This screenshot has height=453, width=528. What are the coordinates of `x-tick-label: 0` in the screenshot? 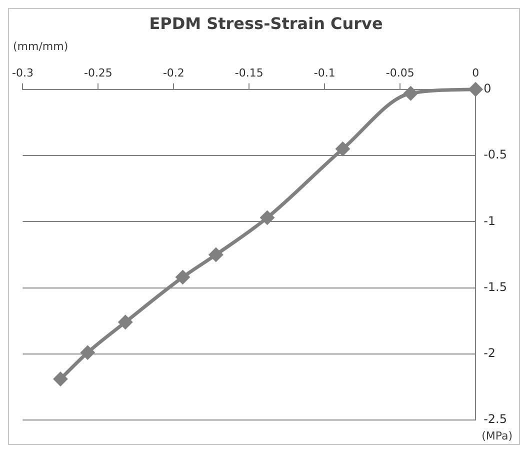 It's located at (476, 73).